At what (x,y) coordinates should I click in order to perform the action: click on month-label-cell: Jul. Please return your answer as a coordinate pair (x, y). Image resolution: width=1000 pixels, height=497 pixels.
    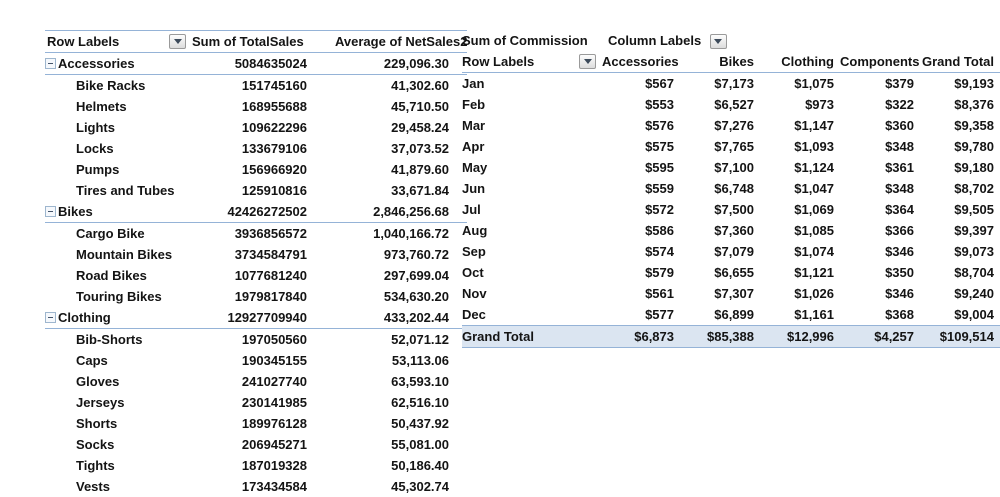
    Looking at the image, I should click on (471, 209).